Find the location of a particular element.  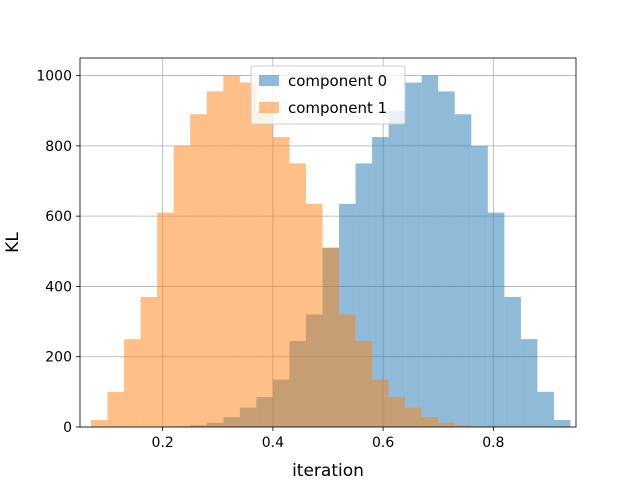

y-tick-label: 0 is located at coordinates (67, 428).